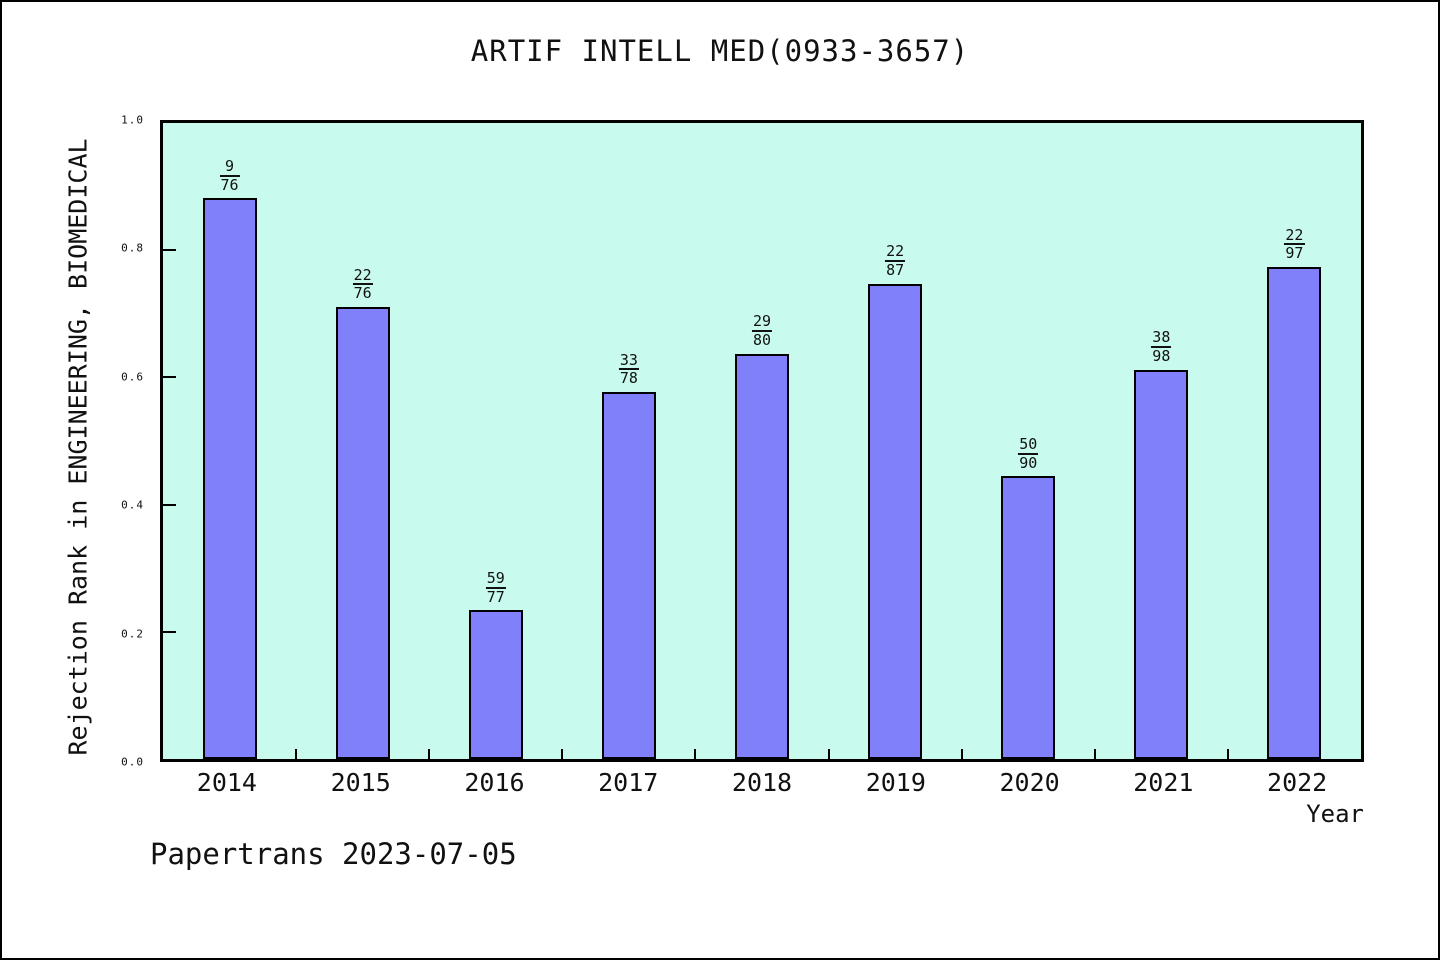 The image size is (1440, 960). Describe the element at coordinates (628, 360) in the screenshot. I see `bar-label-rank: 33` at that location.